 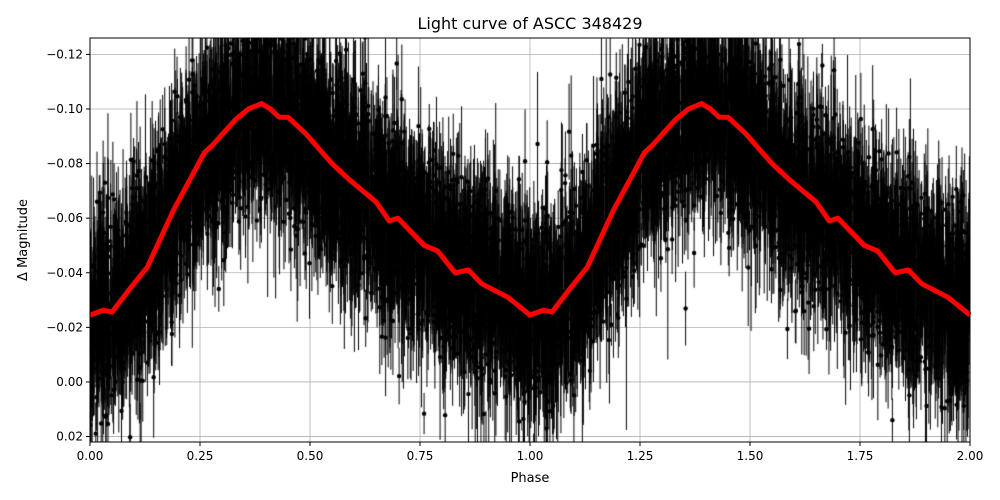 What do you see at coordinates (750, 456) in the screenshot?
I see `x-tick-label: 1.50` at bounding box center [750, 456].